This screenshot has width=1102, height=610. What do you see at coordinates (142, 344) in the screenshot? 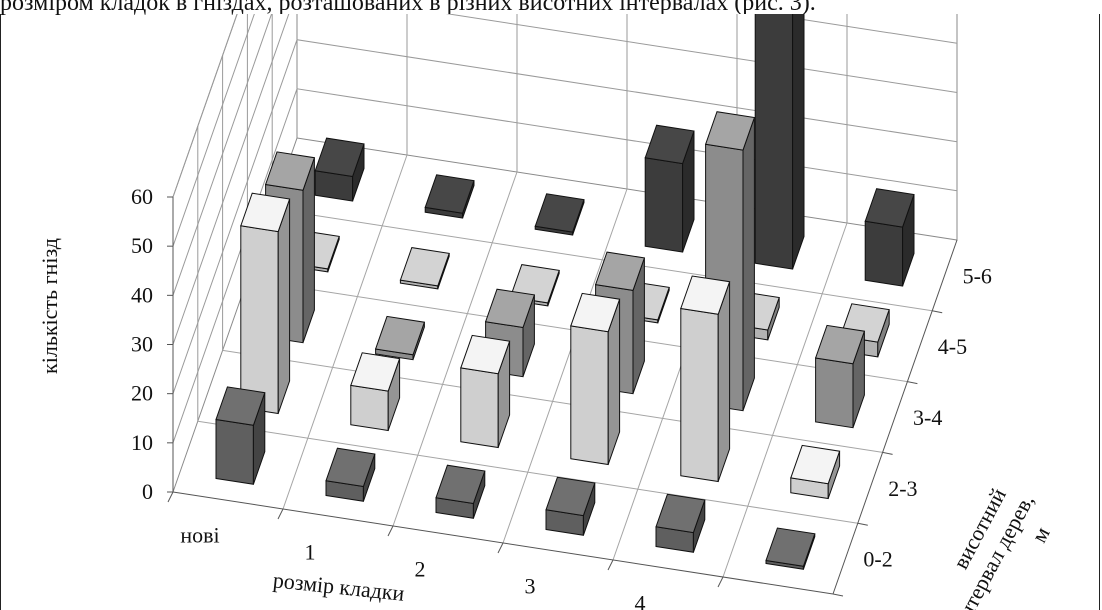
I see `y-tick-label: 30` at bounding box center [142, 344].